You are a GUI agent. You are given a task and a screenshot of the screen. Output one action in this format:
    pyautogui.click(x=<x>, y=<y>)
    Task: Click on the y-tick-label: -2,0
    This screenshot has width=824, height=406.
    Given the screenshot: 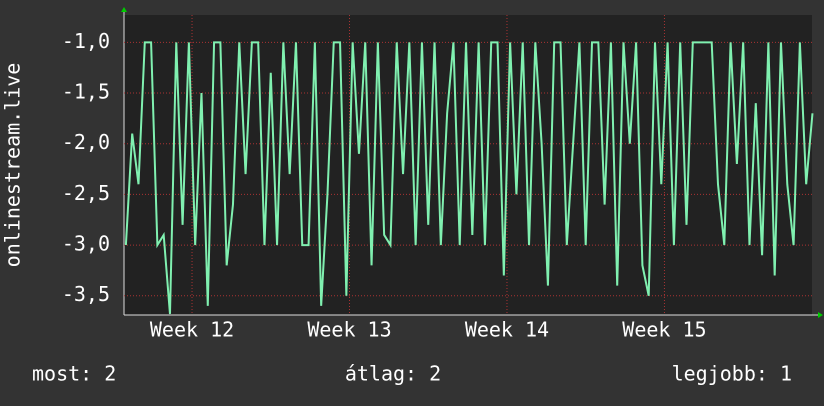 What is the action you would take?
    pyautogui.click(x=86, y=142)
    